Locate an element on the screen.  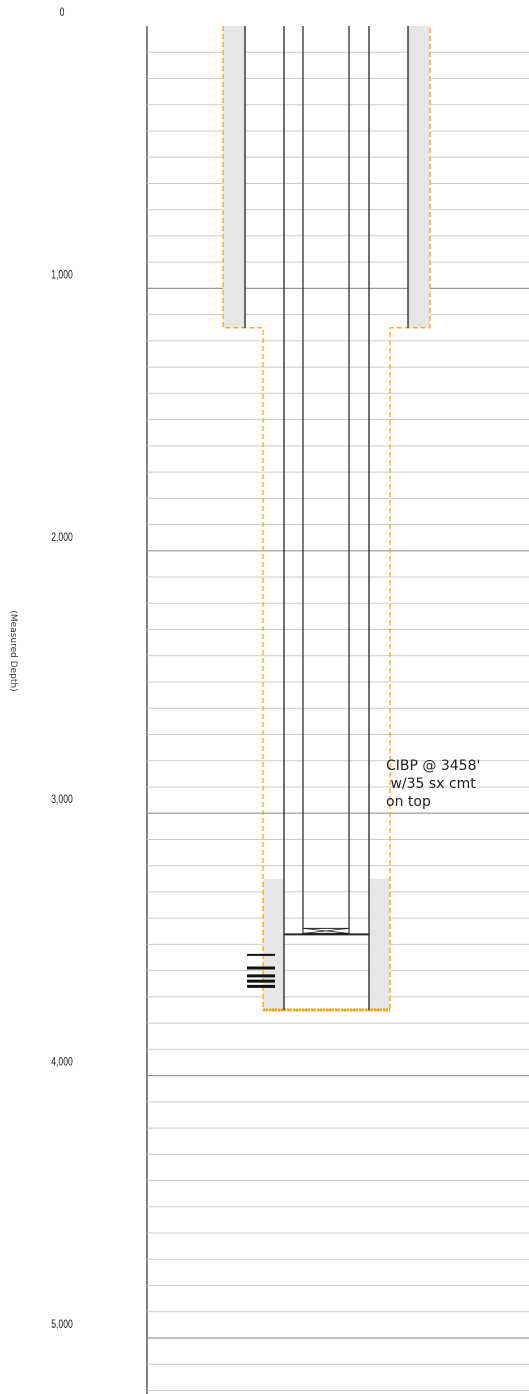
production-cement-right is located at coordinates (379, 944).